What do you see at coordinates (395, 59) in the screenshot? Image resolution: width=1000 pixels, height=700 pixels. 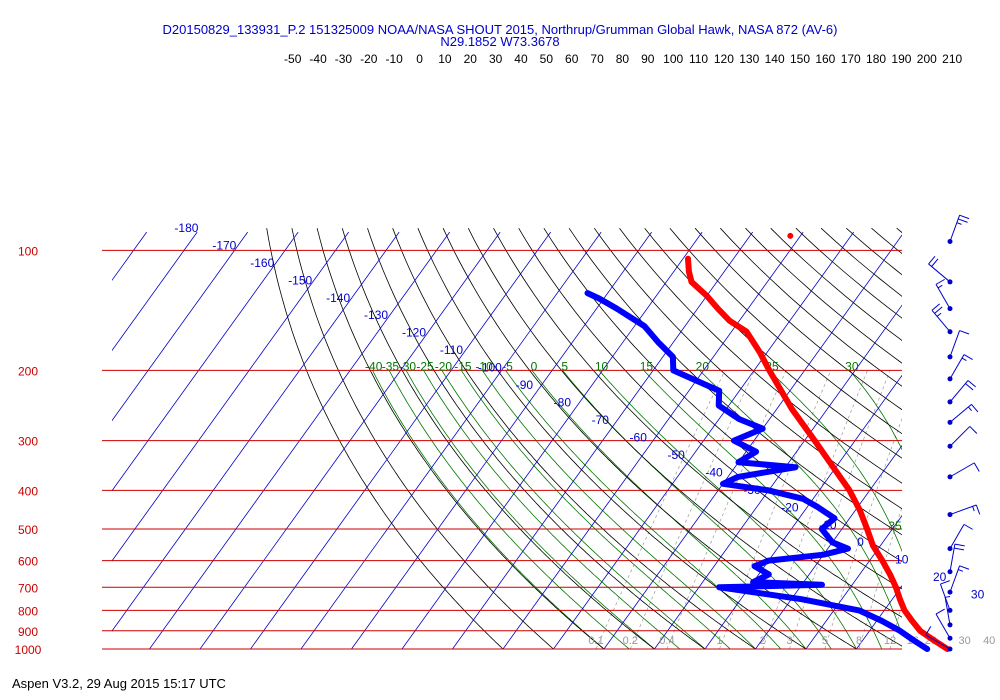 I see `theta-label: -10` at bounding box center [395, 59].